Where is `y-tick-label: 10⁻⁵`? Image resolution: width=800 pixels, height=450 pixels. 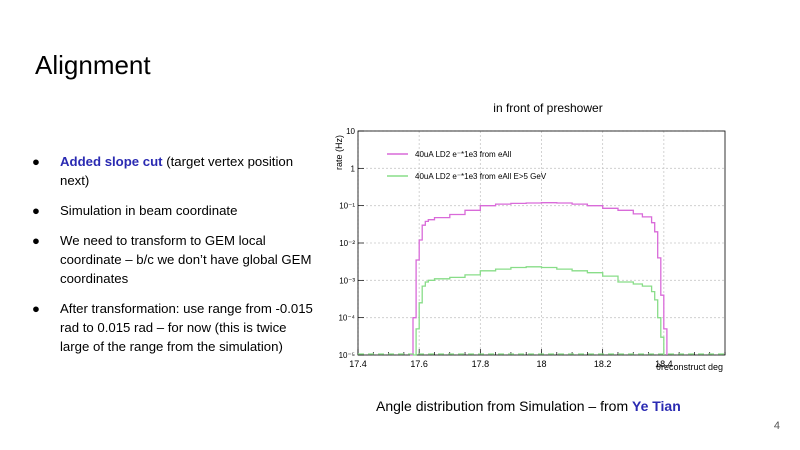 y-tick-label: 10⁻⁵ is located at coordinates (347, 355).